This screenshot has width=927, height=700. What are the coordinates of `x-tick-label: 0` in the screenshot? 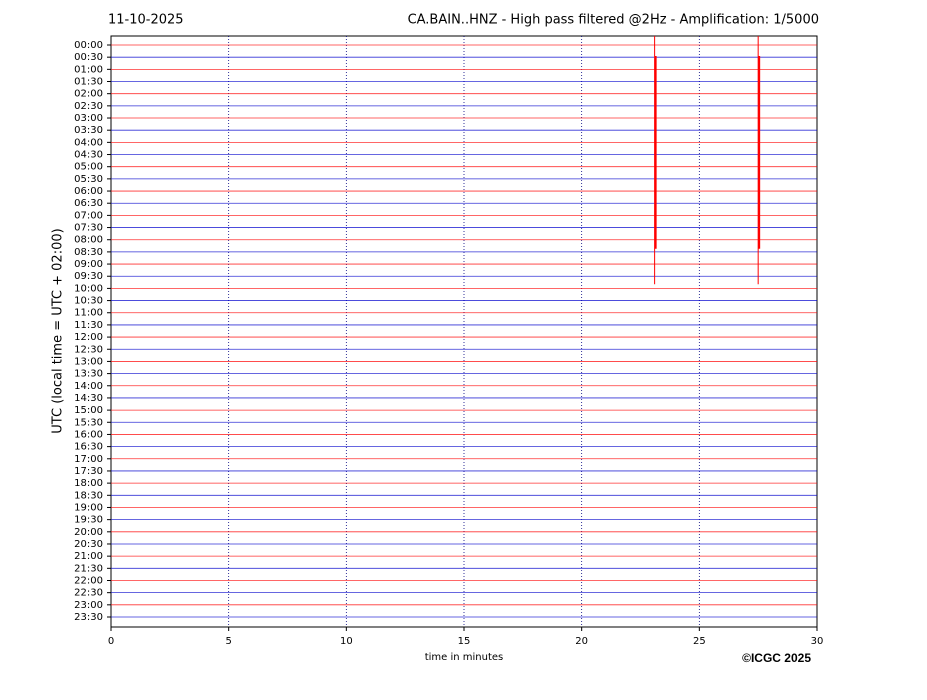 It's located at (111, 641).